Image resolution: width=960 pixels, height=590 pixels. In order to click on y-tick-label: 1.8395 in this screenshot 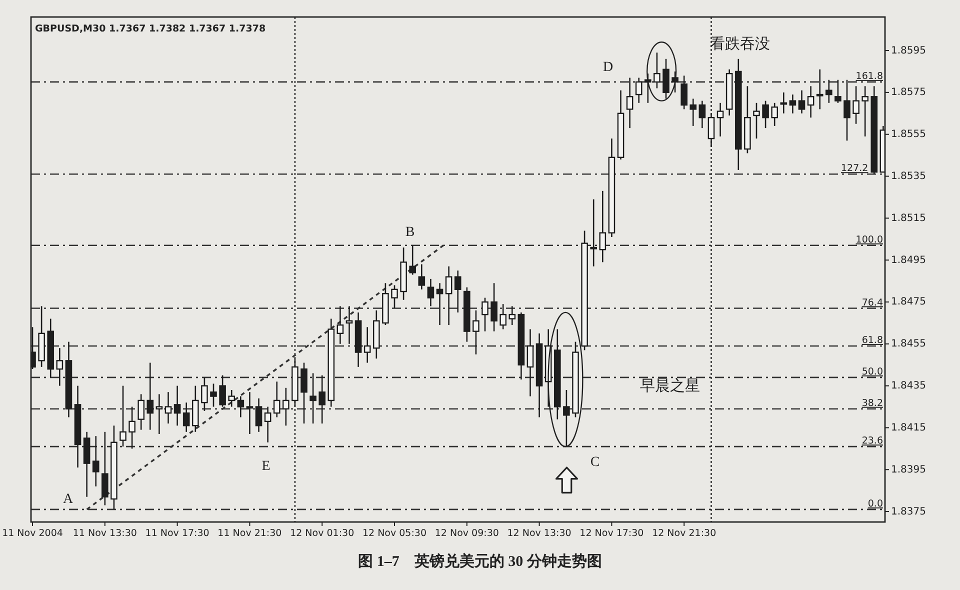, I will do `click(908, 470)`.